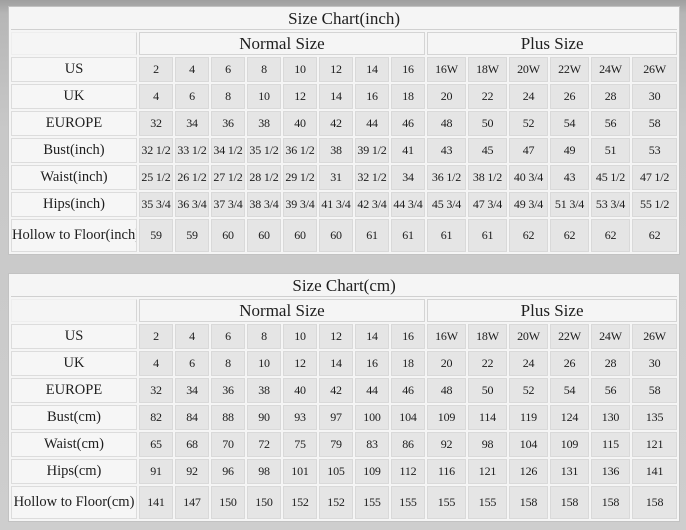  I want to click on value-cell: 26, so click(569, 96).